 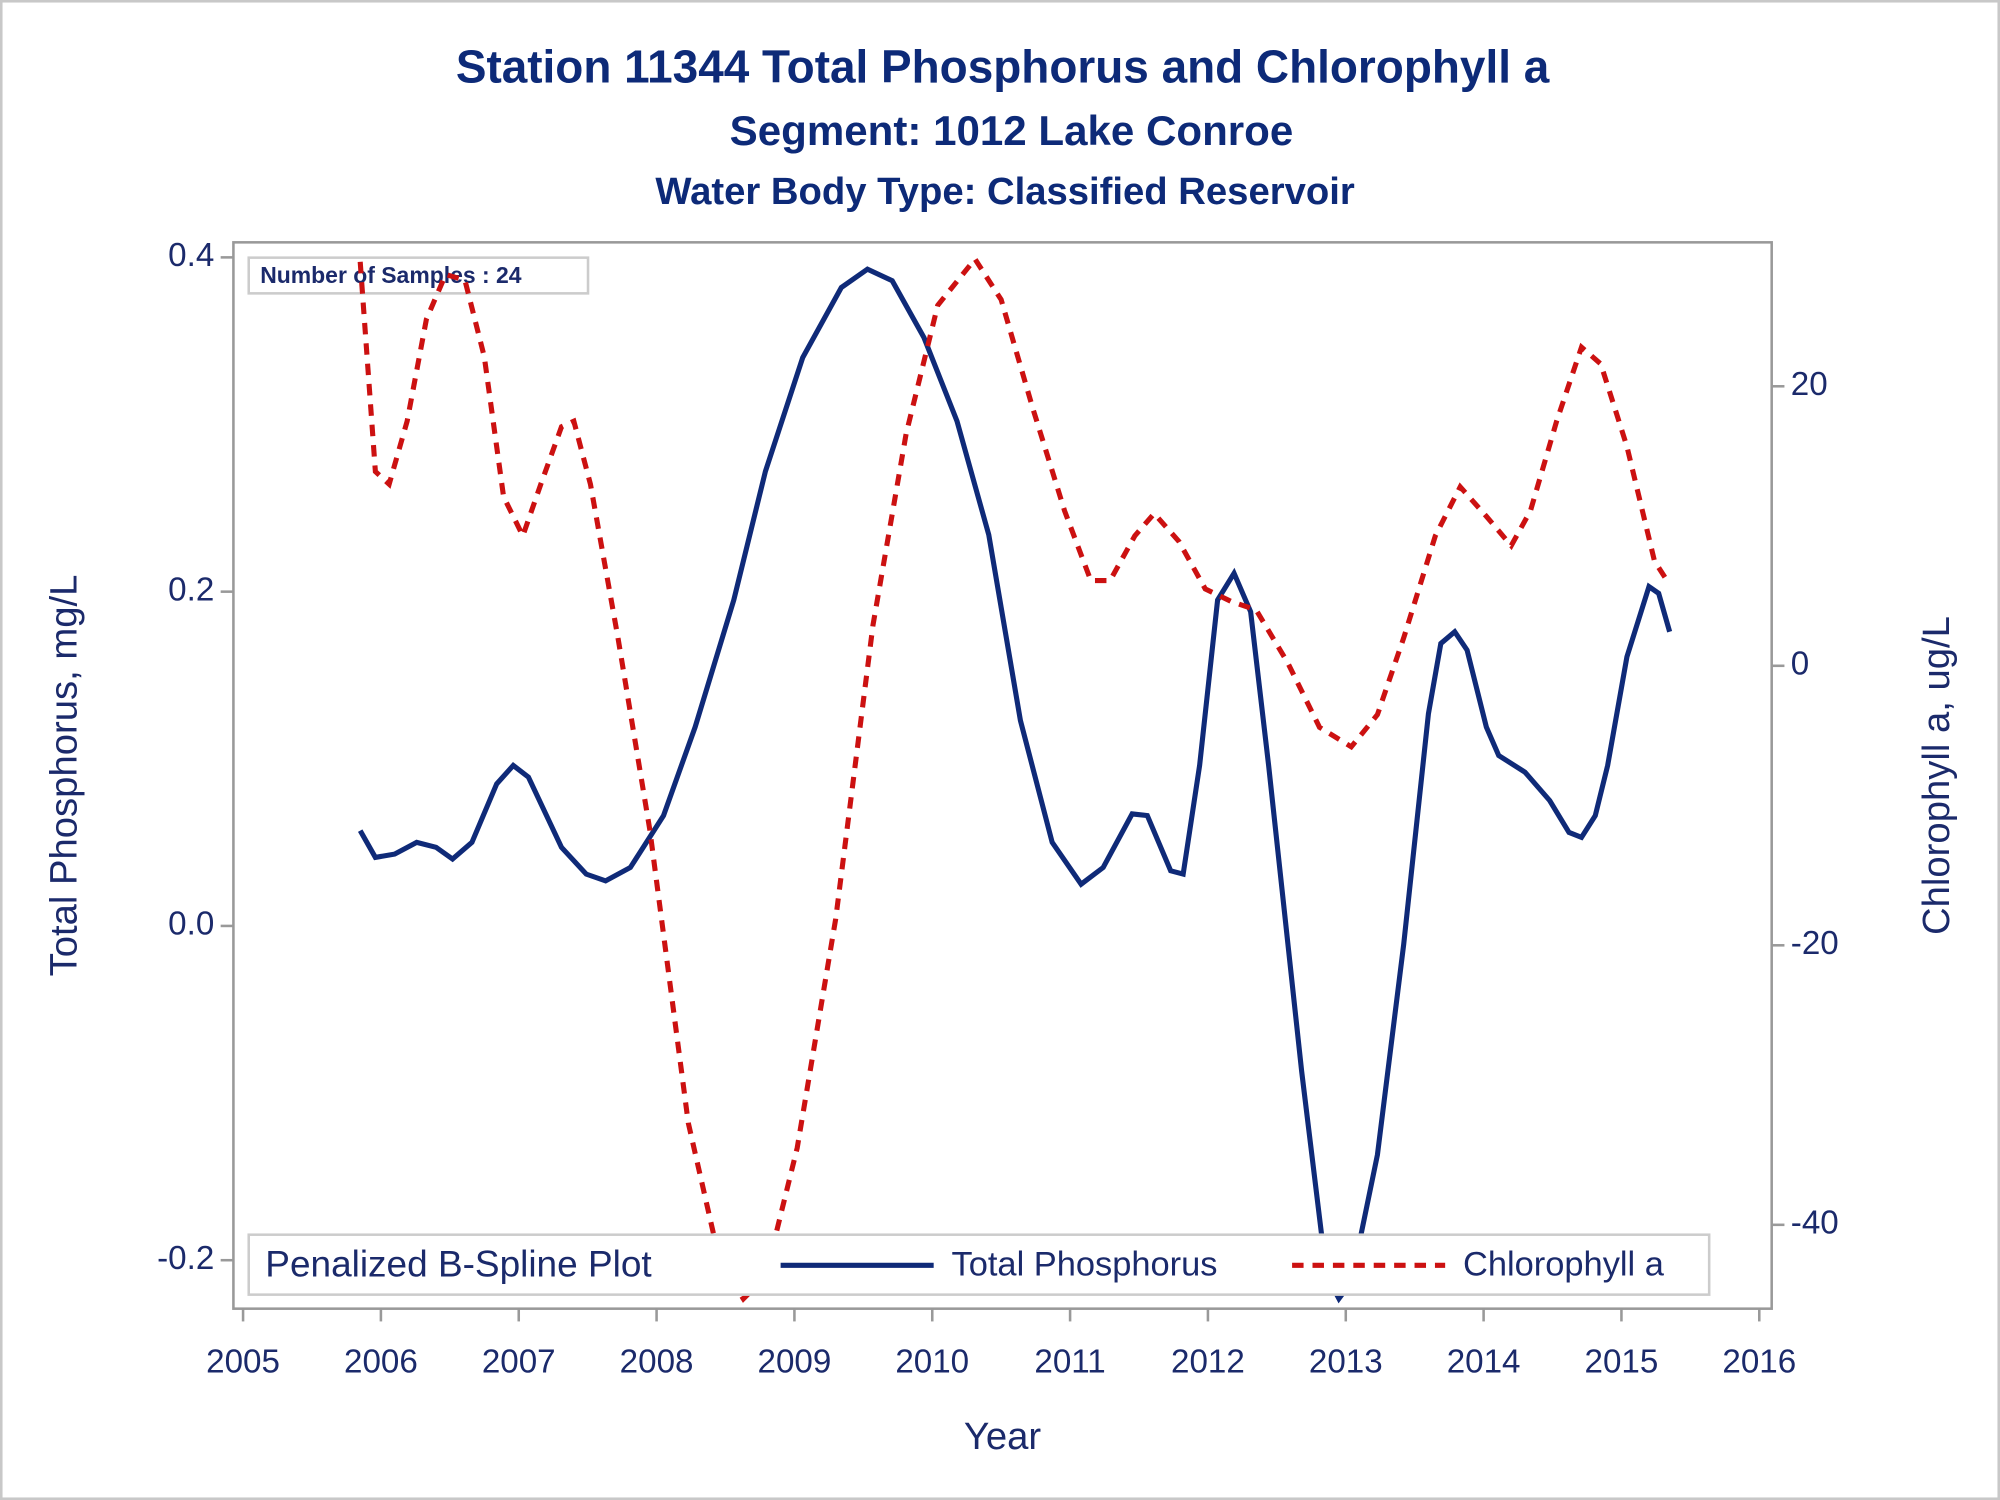 I want to click on x-tick-label: 2009, so click(x=795, y=1361).